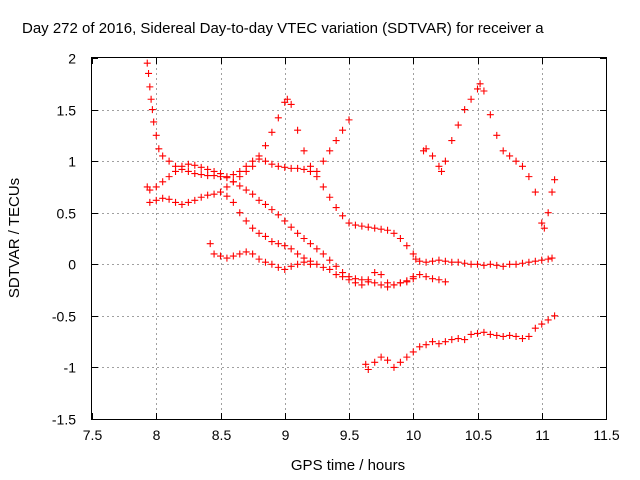 This screenshot has width=640, height=480. Describe the element at coordinates (72, 59) in the screenshot. I see `y-tick-label: 2` at that location.